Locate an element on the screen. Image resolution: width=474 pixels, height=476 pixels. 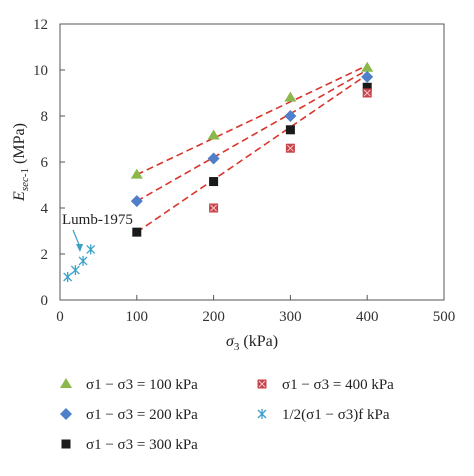
legend-label: σ1 − σ3 = 100 kPa is located at coordinates (142, 385).